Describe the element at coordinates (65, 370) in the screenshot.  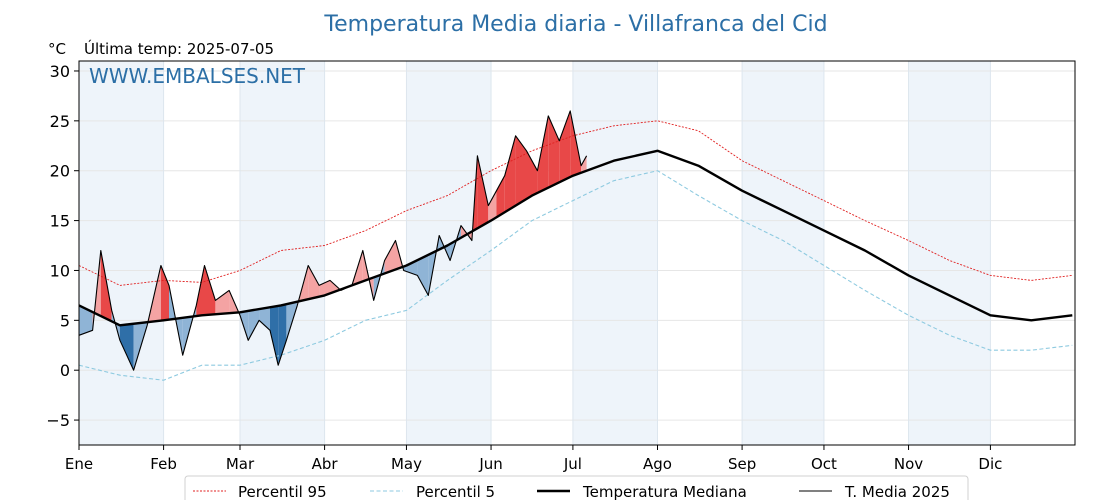
I see `y-tick-label: 0` at that location.